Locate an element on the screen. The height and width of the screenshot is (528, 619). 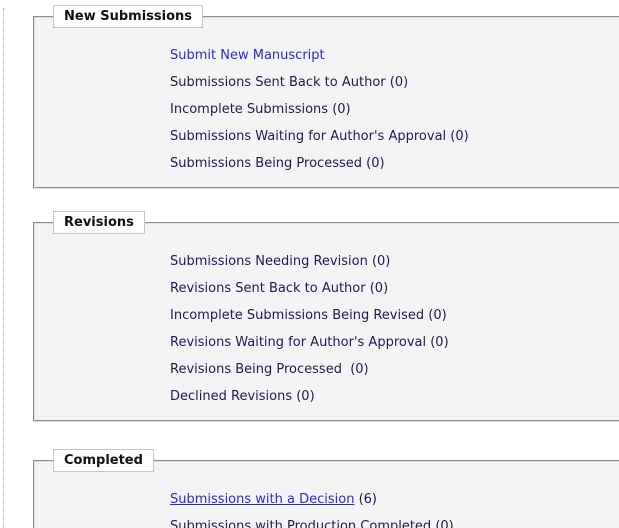
link-submit-new-manuscript: Submit New Manuscript is located at coordinates (247, 55).